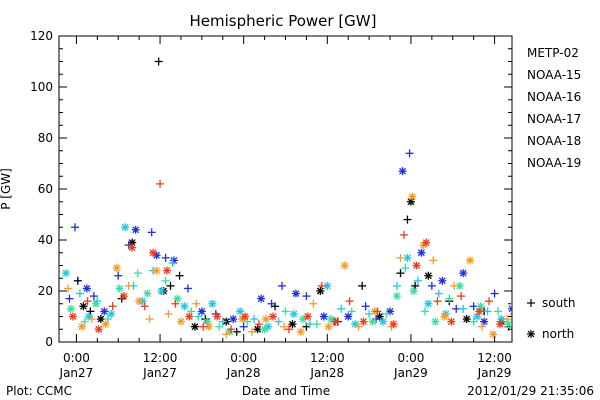 The height and width of the screenshot is (400, 600). Describe the element at coordinates (76, 373) in the screenshot. I see `x-tick-label-date: Jan27` at that location.